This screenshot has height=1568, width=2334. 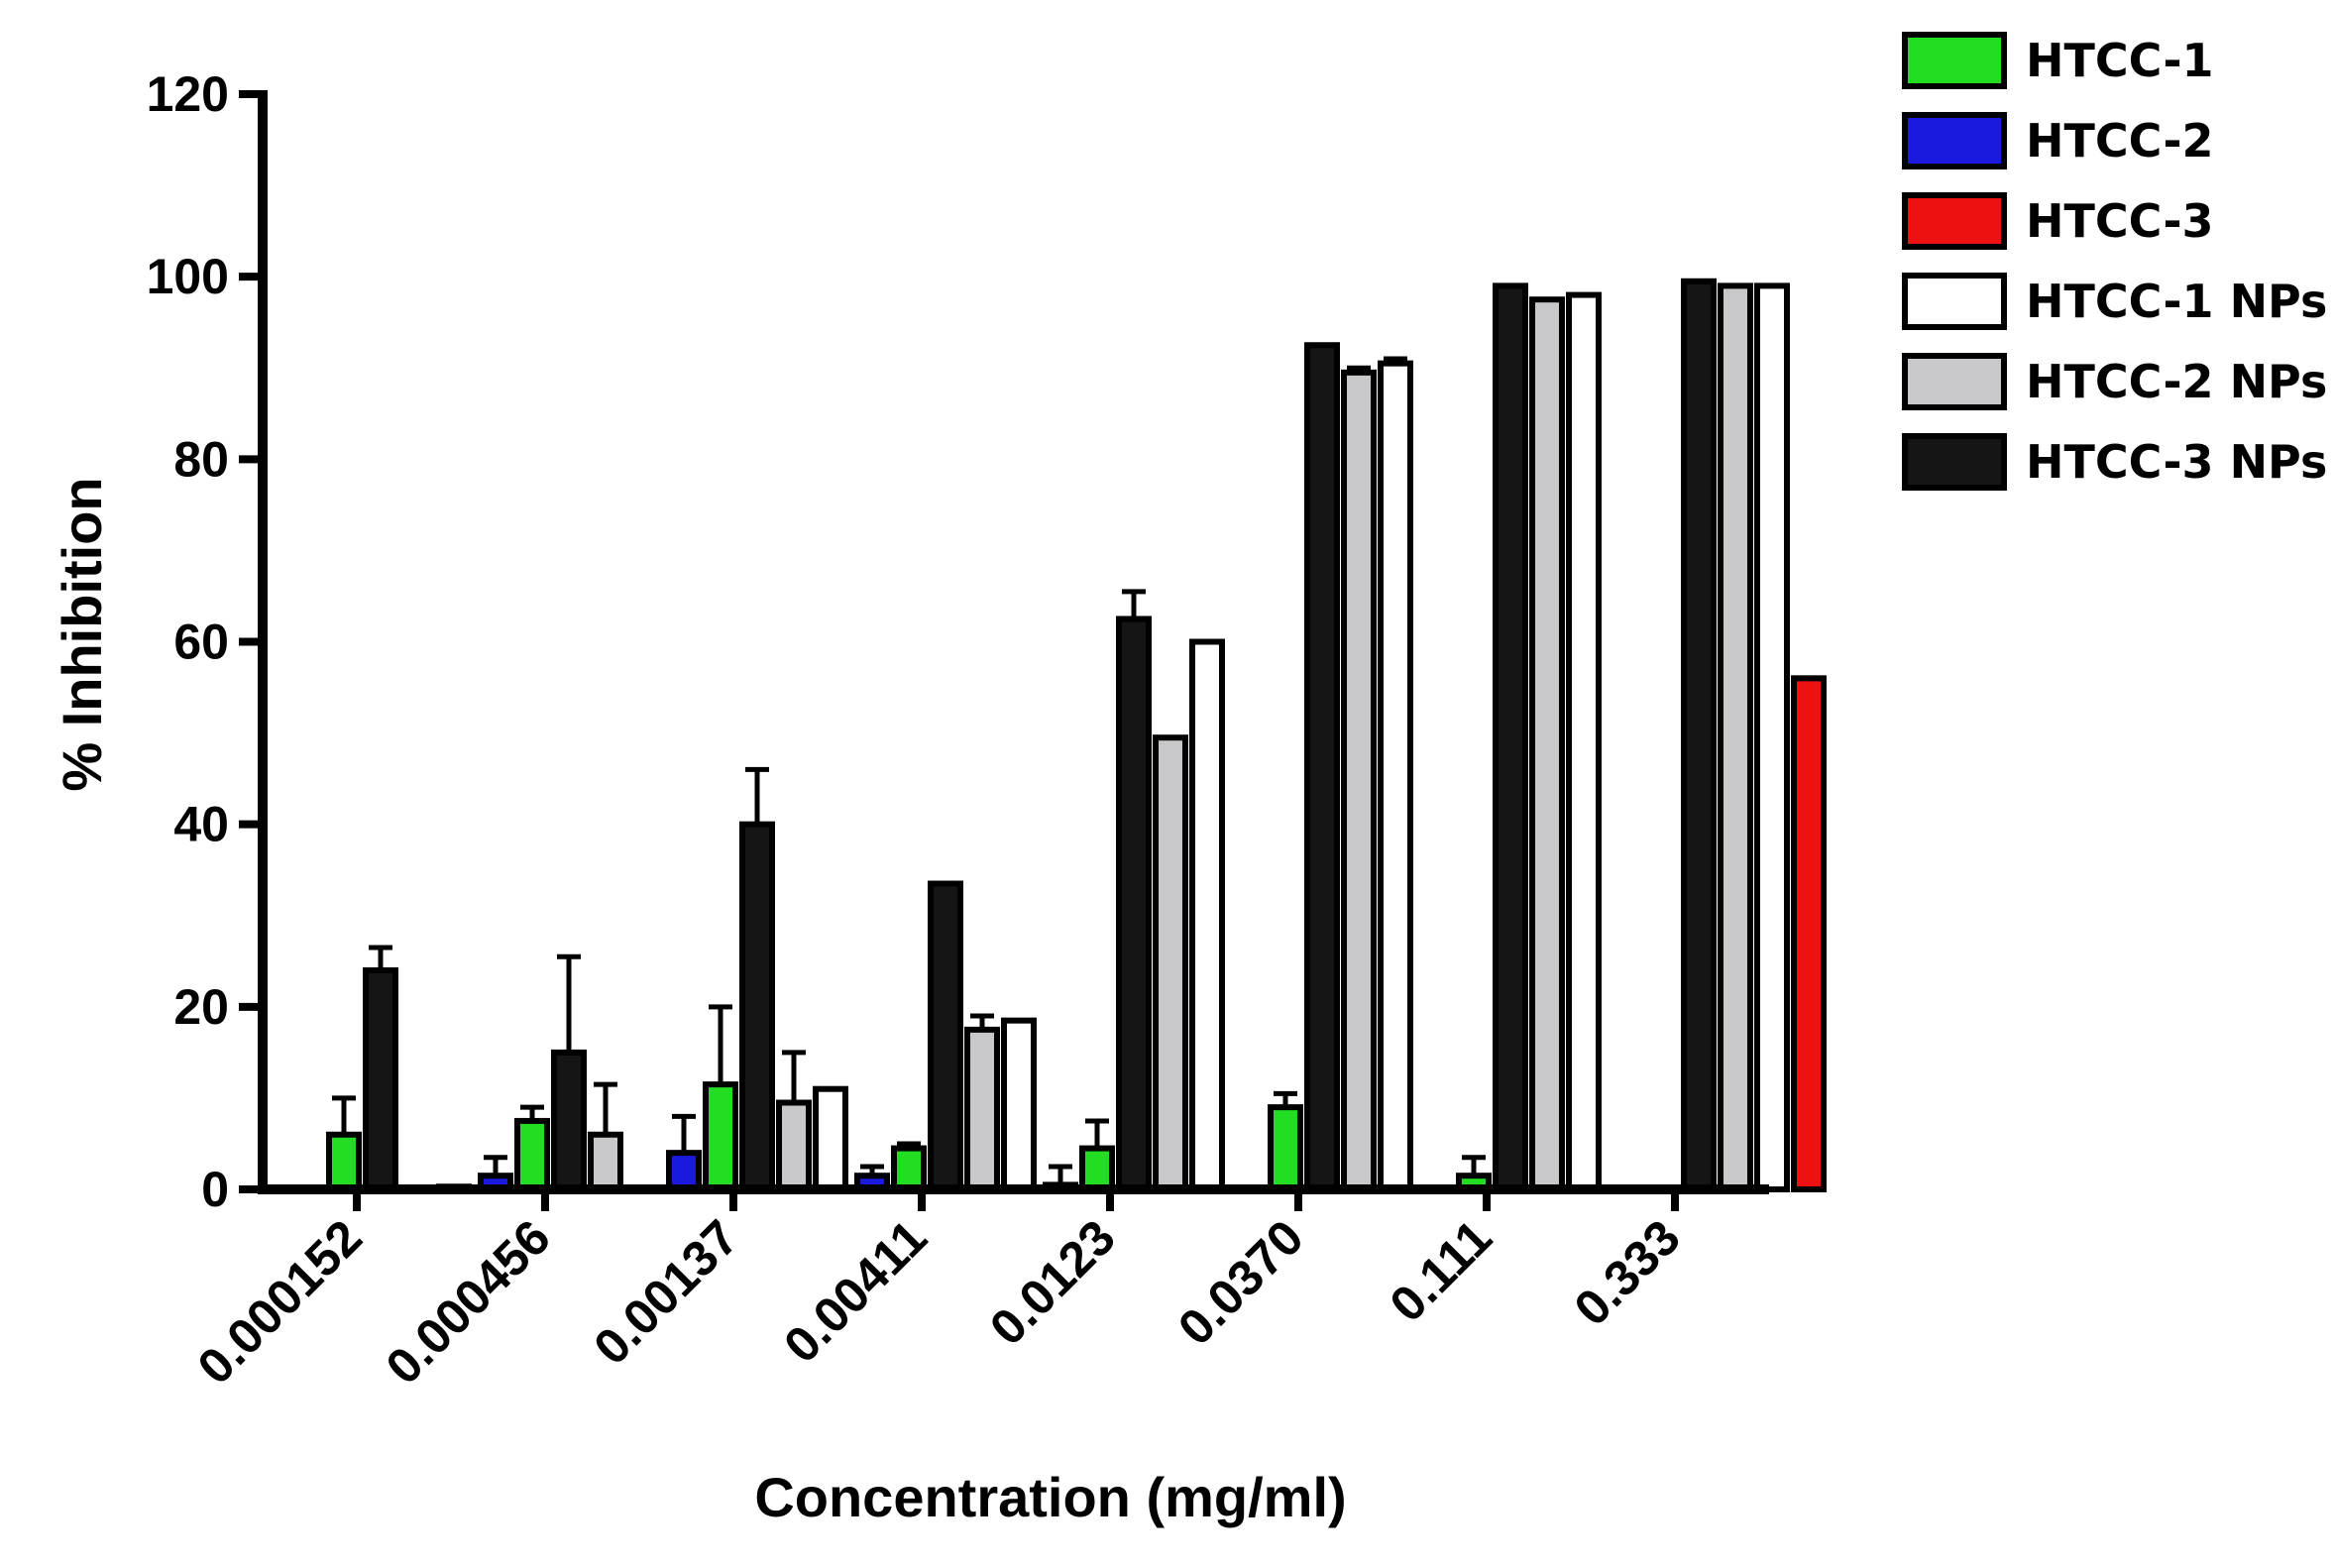 I want to click on y-axis-label: % Inhibition, so click(x=82, y=634).